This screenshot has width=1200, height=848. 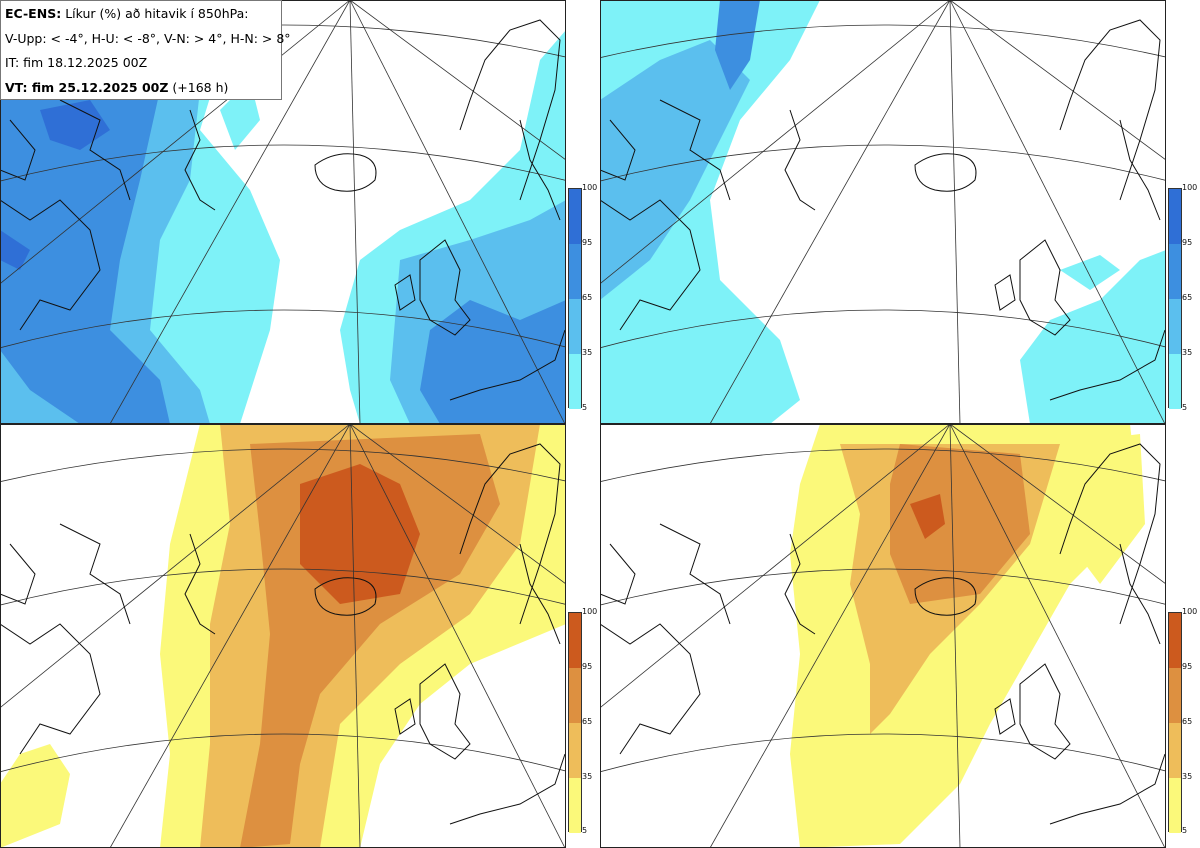 I want to click on header-title-line: EC-ENS: Líkur (%) að hitavik í 850hPa:, so click(x=143, y=17).